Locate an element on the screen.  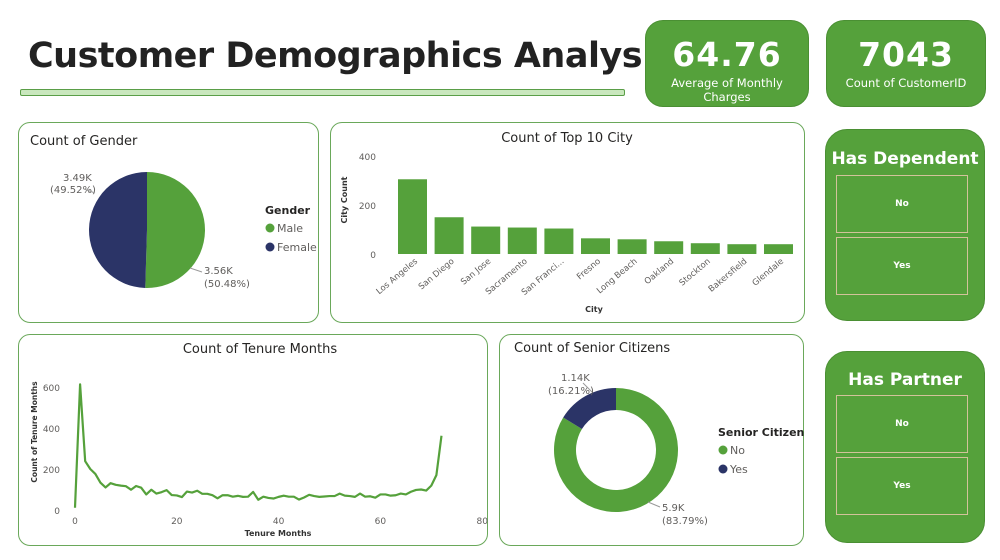
chart-title: Count of Tenure Months is located at coordinates (260, 349).